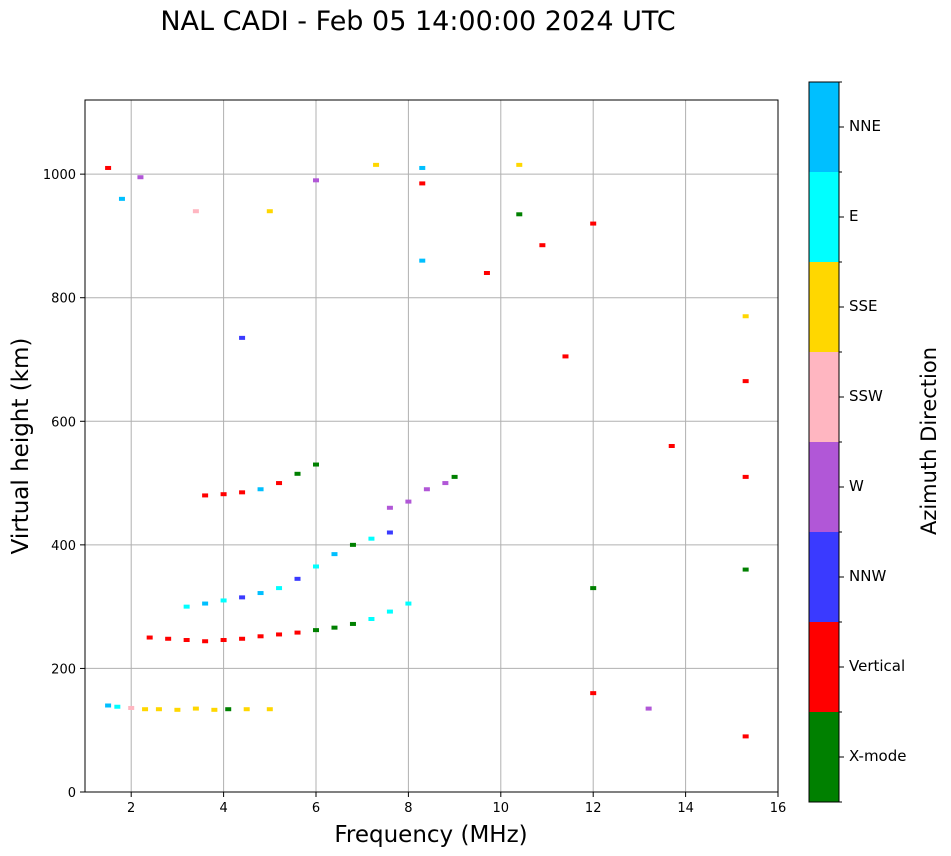 Image resolution: width=951 pixels, height=856 pixels. Describe the element at coordinates (223, 808) in the screenshot. I see `x-tick-label: 4` at that location.